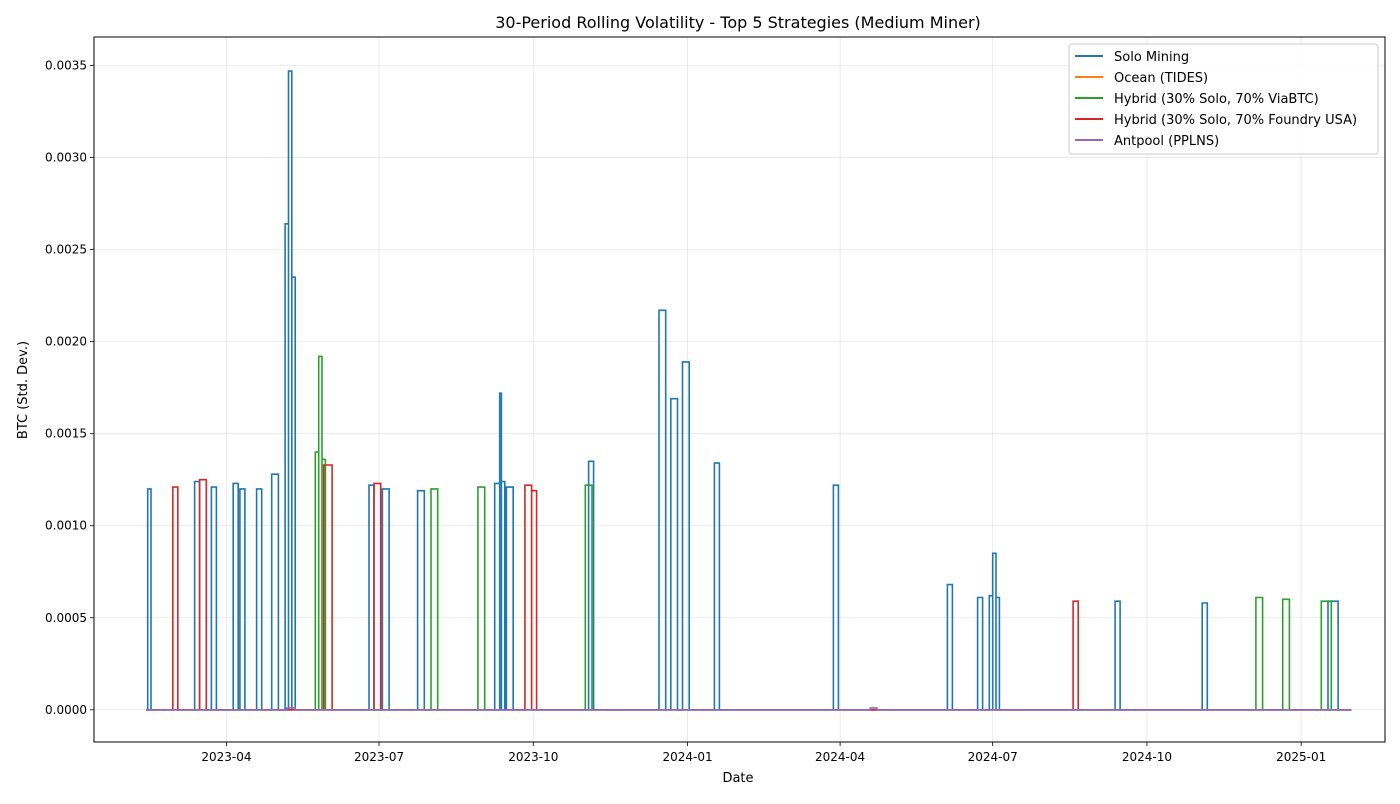  What do you see at coordinates (66, 434) in the screenshot?
I see `y-tick-label: 0.0015` at bounding box center [66, 434].